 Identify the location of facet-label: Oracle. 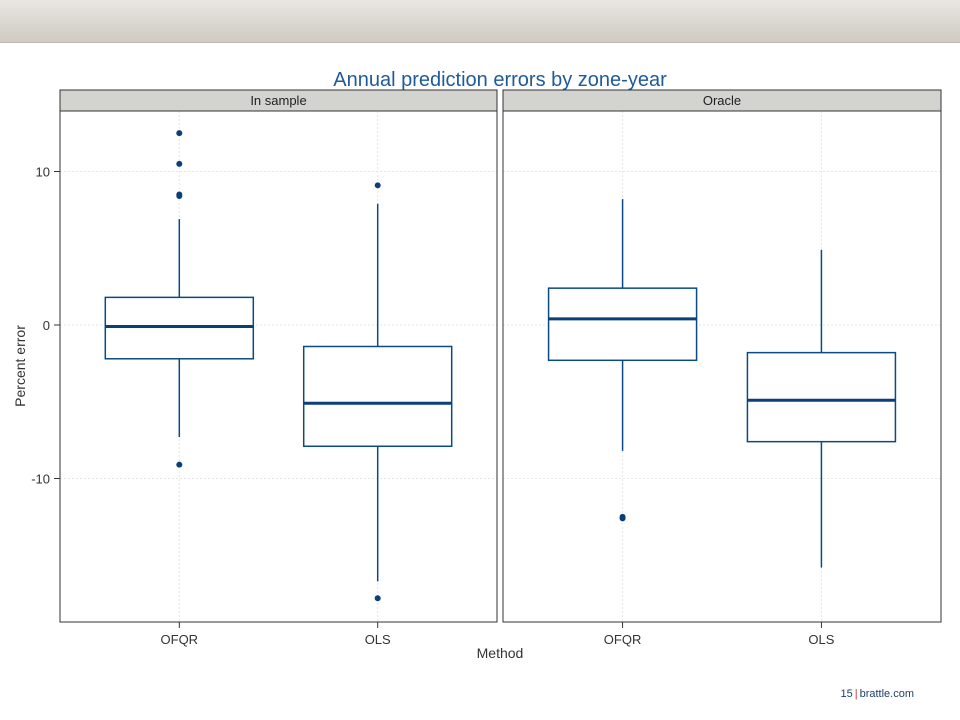
(722, 100).